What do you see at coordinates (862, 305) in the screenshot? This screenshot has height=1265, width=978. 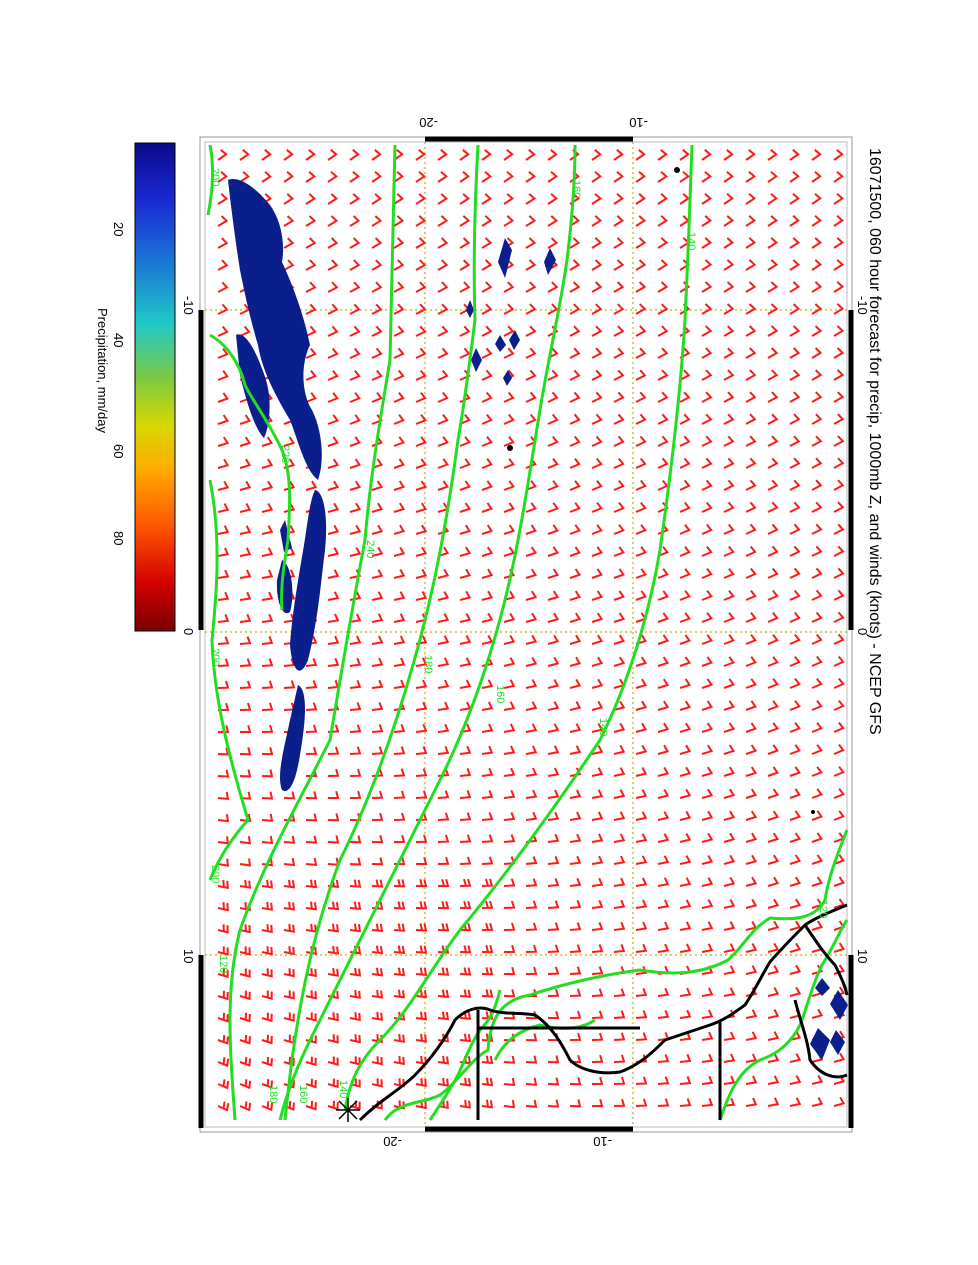 I see `lon-tick-right: -10` at bounding box center [862, 305].